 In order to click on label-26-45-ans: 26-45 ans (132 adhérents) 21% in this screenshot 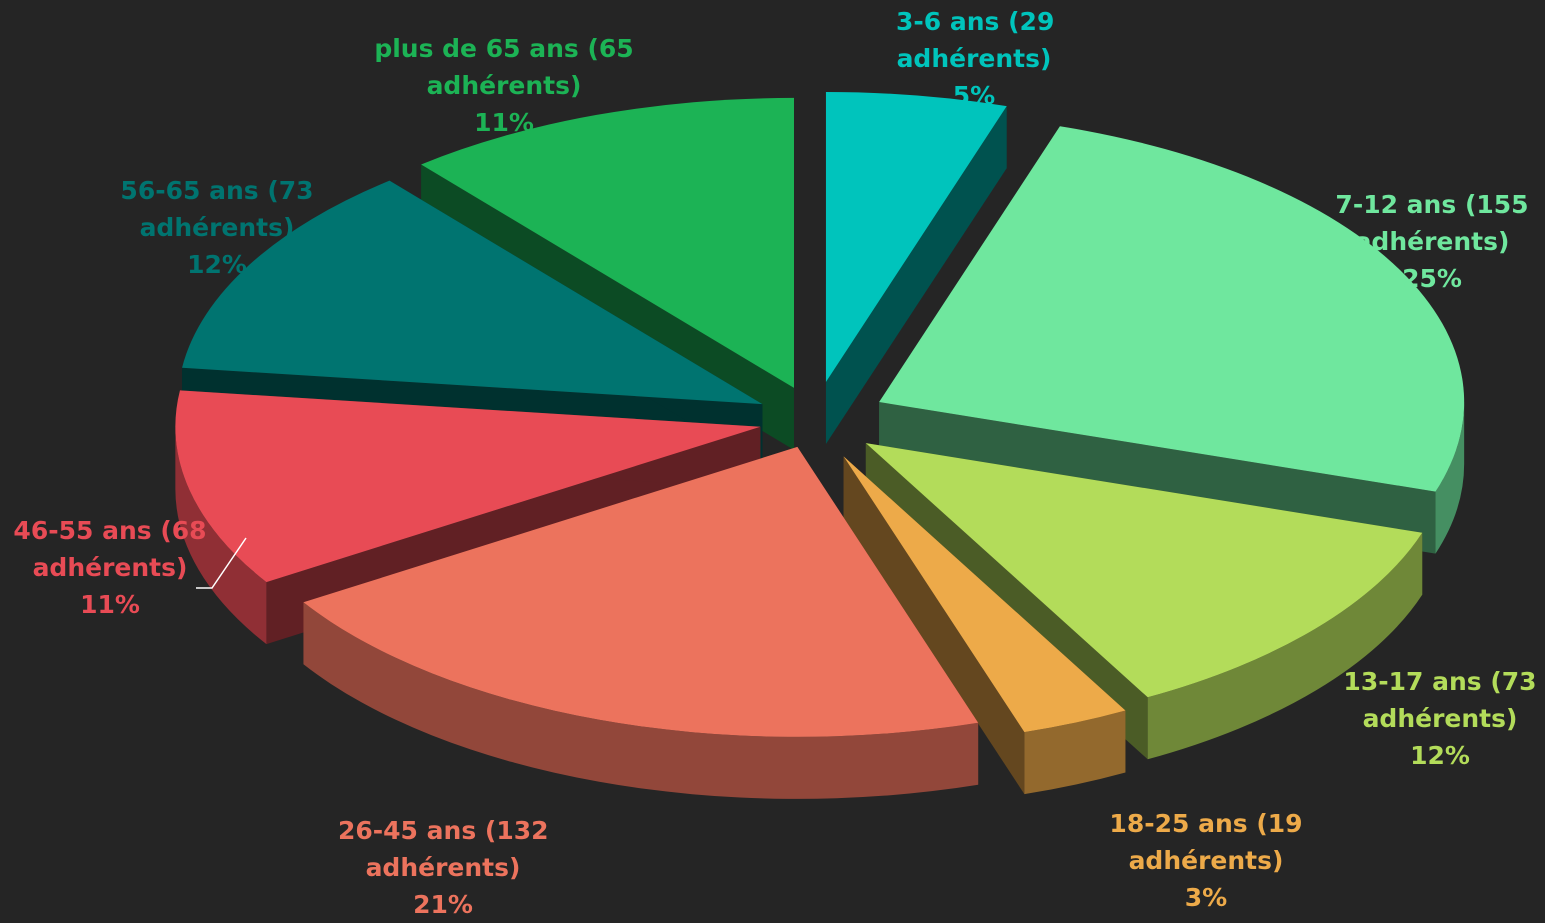, I will do `click(443, 867)`.